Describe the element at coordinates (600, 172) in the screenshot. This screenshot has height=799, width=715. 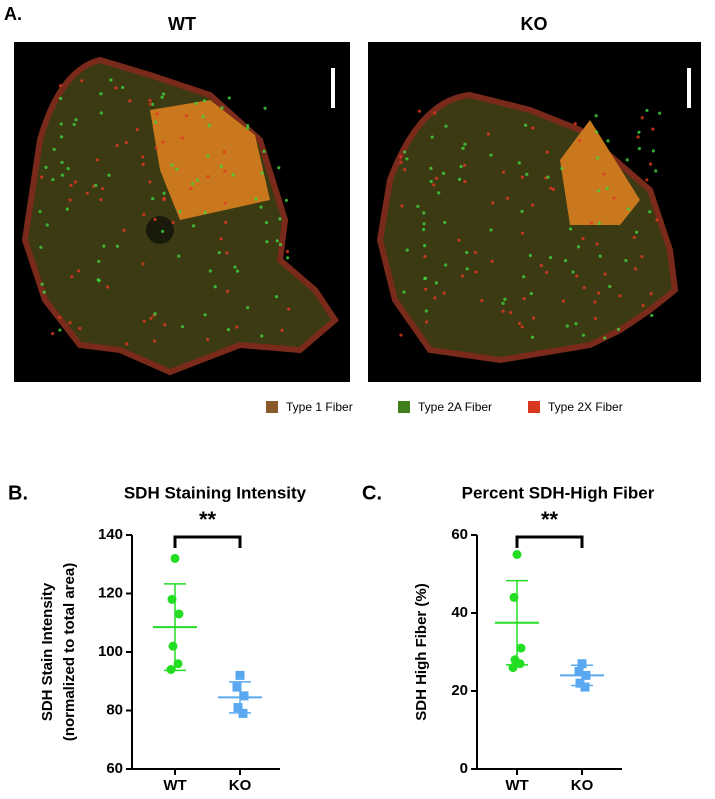
I see `tissue-region` at that location.